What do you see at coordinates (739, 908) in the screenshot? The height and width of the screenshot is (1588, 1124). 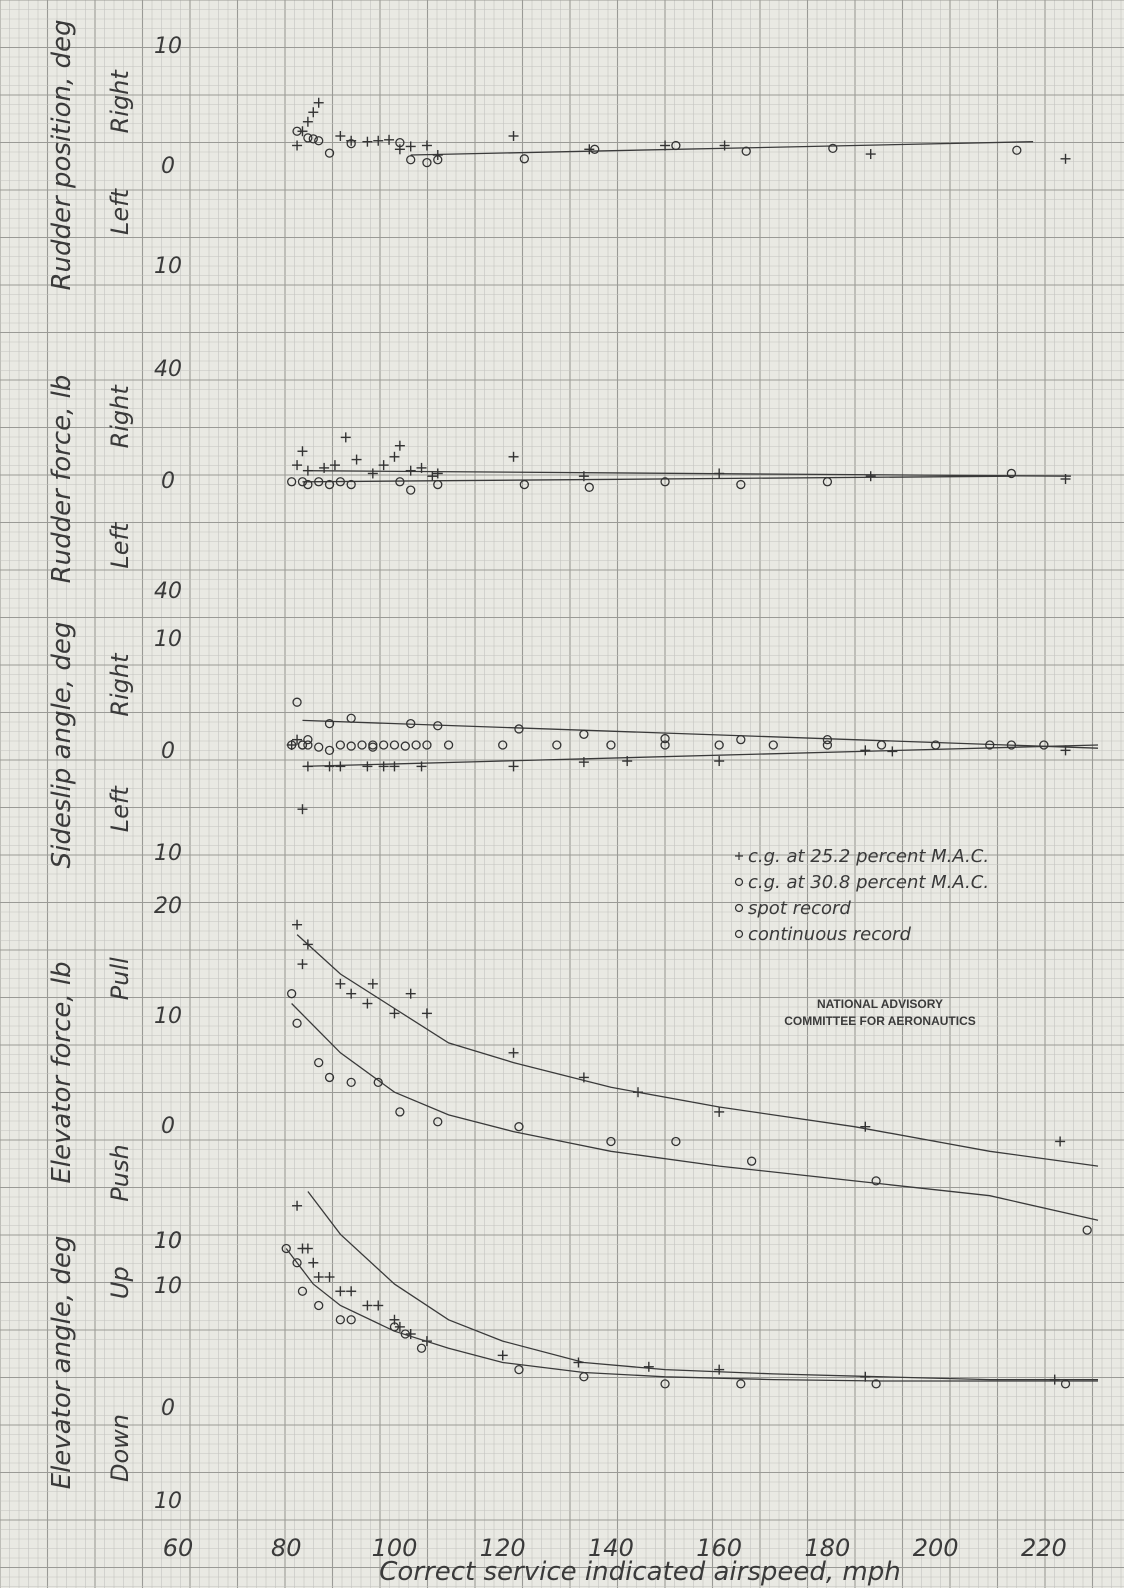 I see `legend-marker` at bounding box center [739, 908].